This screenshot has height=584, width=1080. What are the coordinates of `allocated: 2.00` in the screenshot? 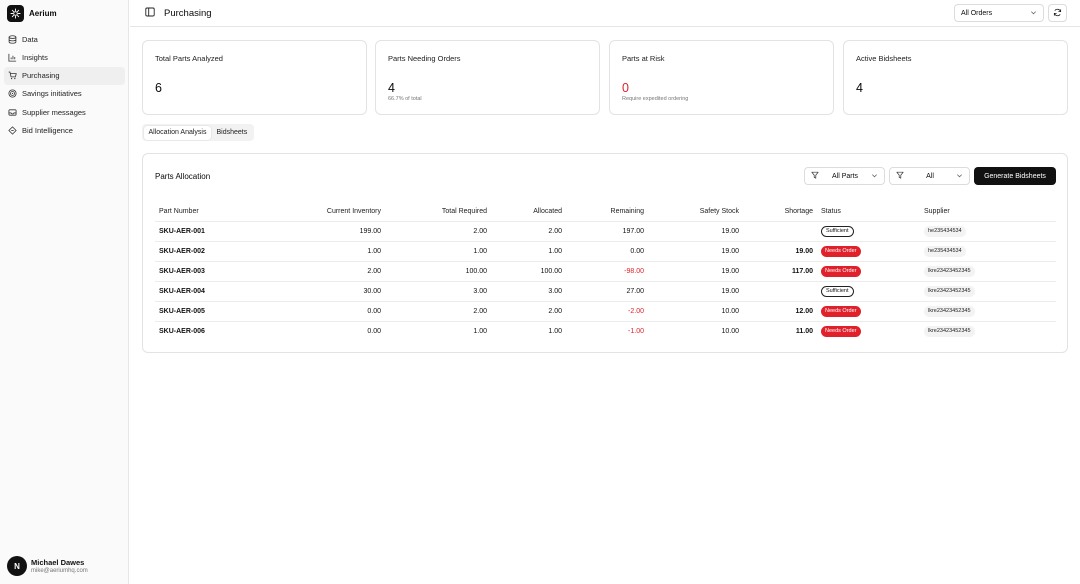 It's located at (528, 230).